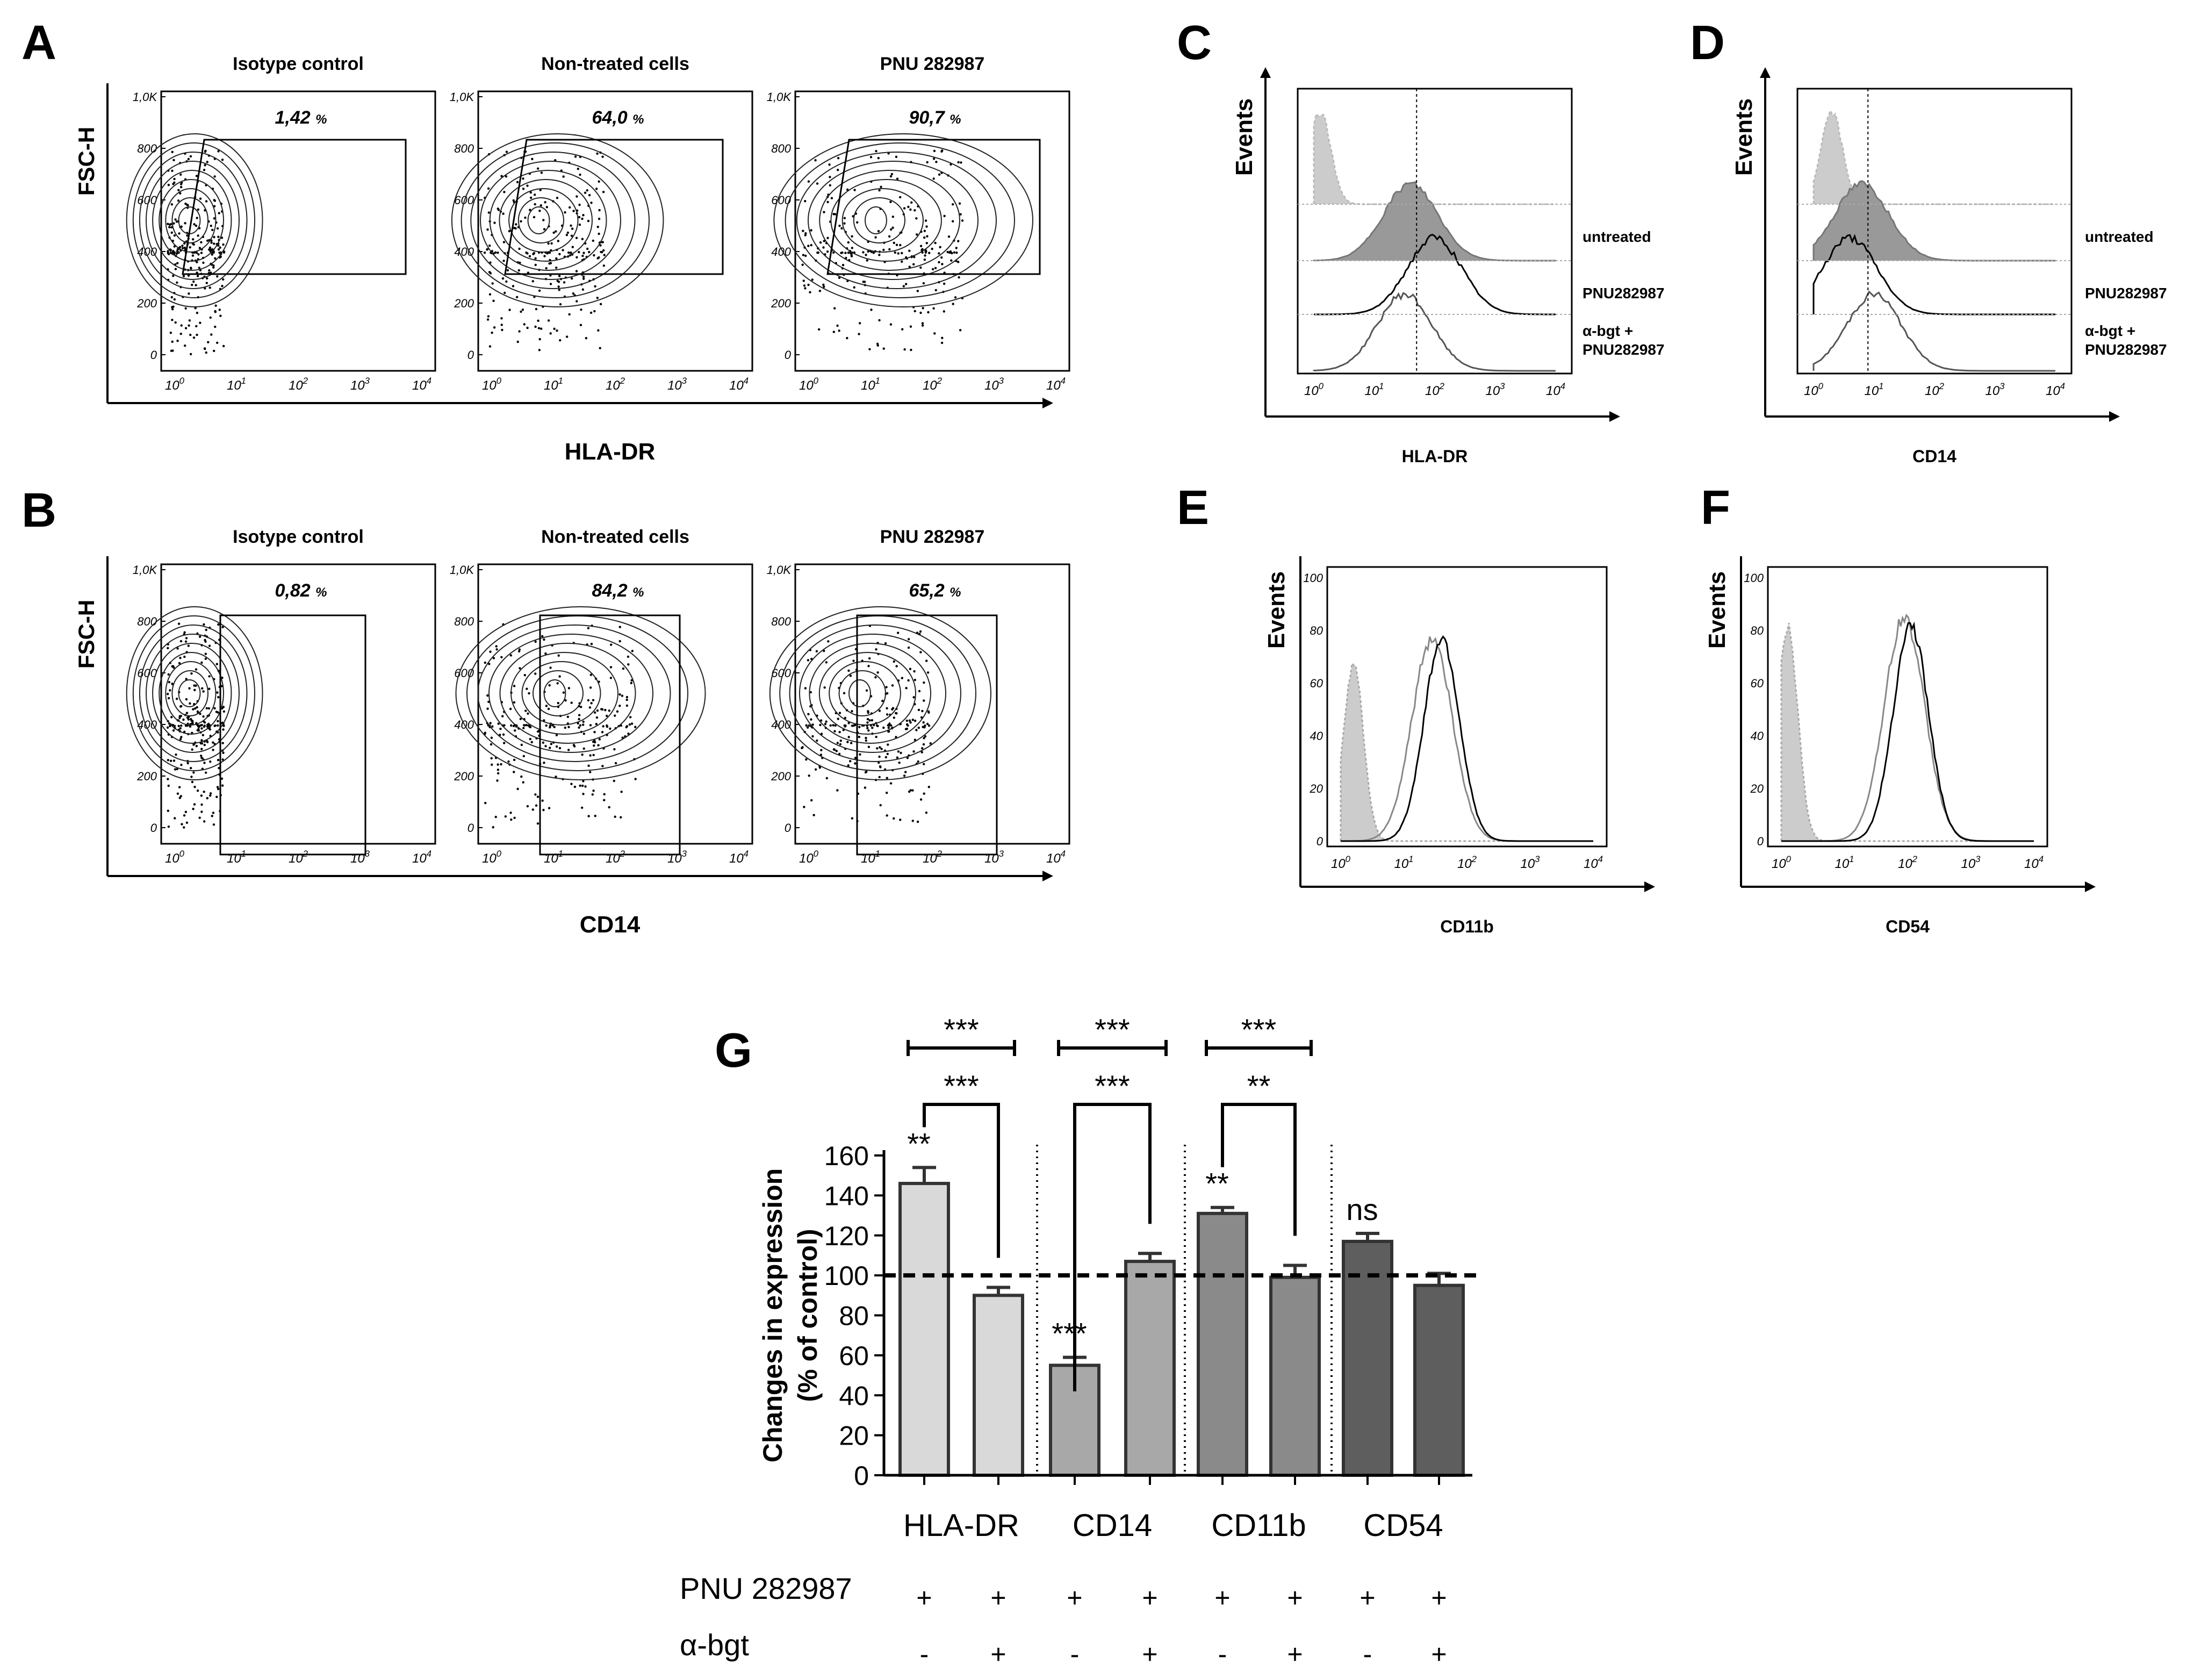  What do you see at coordinates (998, 1598) in the screenshot?
I see `treatment-sign: +` at bounding box center [998, 1598].